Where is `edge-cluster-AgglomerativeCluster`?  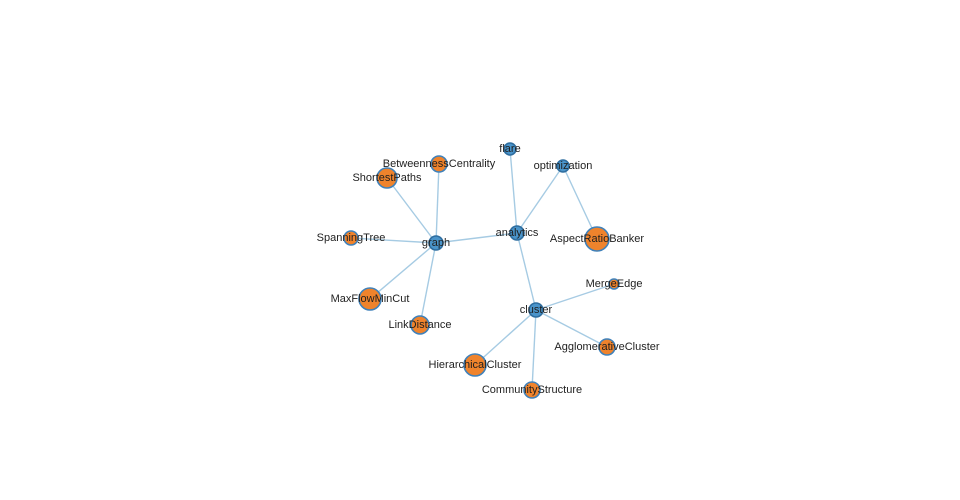
edge-cluster-AgglomerativeCluster is located at coordinates (571, 328).